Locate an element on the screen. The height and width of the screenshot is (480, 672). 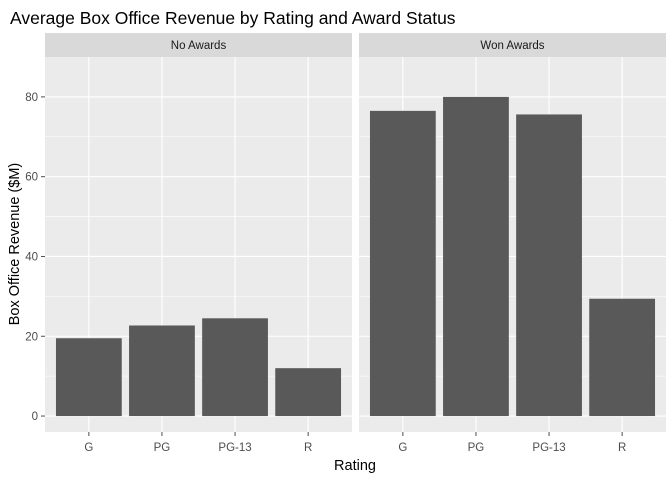
facet-strip-no-awards is located at coordinates (198, 45).